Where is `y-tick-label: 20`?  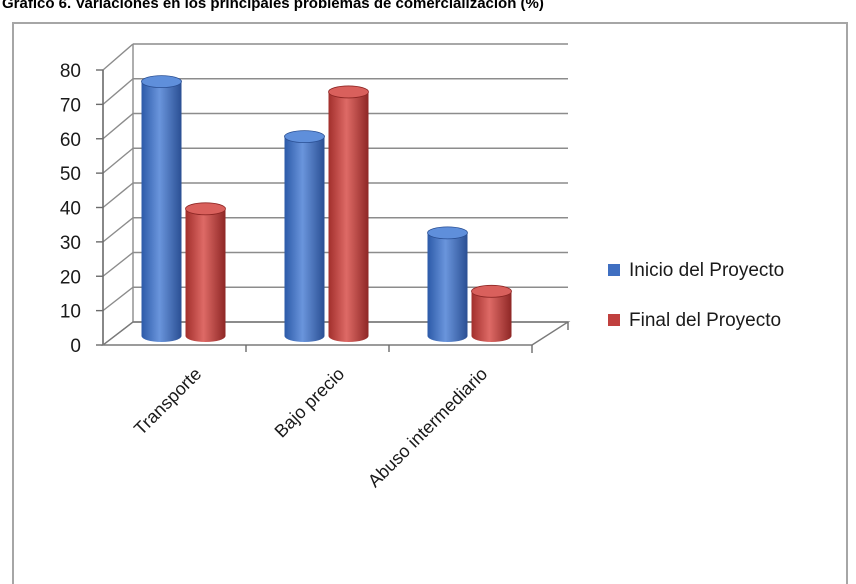 y-tick-label: 20 is located at coordinates (70, 277).